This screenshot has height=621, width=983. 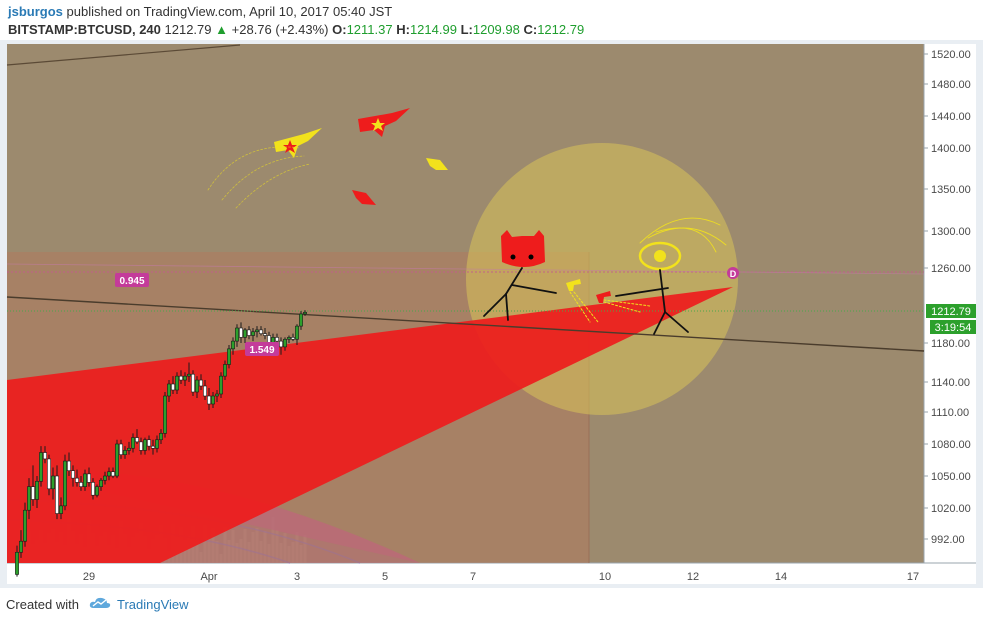 What do you see at coordinates (153, 604) in the screenshot?
I see `tradingview-link: TradingView` at bounding box center [153, 604].